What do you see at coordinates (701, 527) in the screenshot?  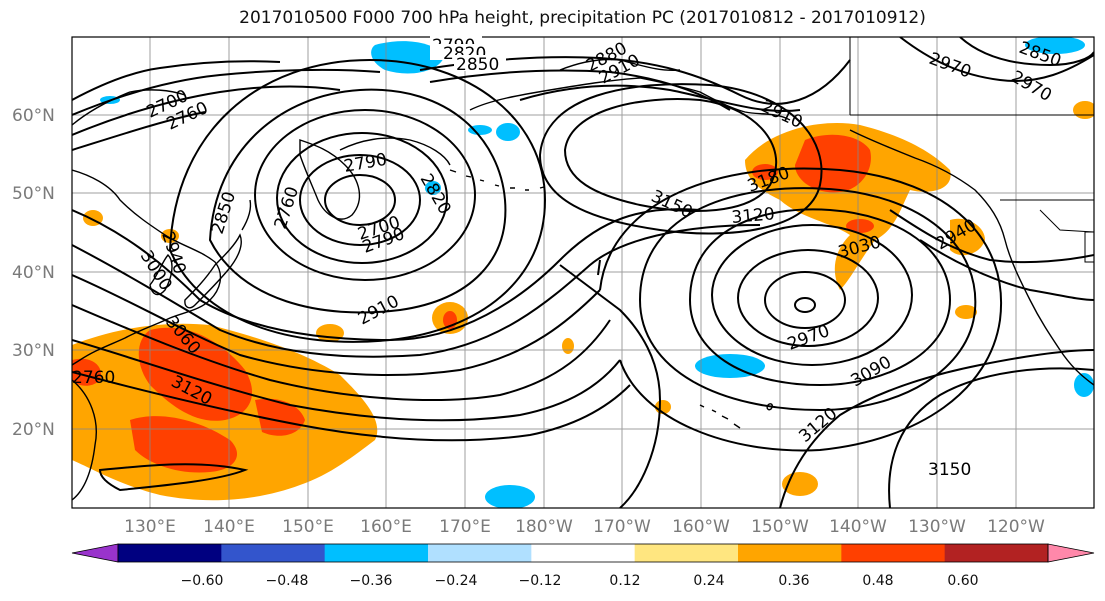 I see `lon-label: 160°W` at bounding box center [701, 527].